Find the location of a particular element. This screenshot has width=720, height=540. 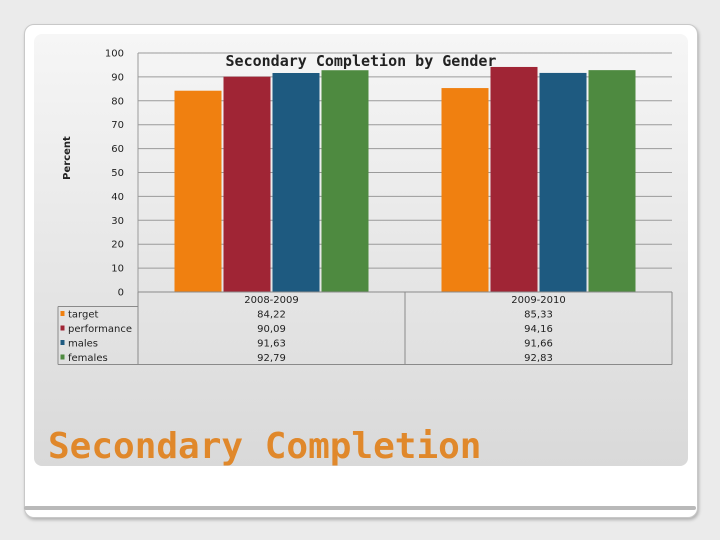

y-tick-label: 20 is located at coordinates (117, 245).